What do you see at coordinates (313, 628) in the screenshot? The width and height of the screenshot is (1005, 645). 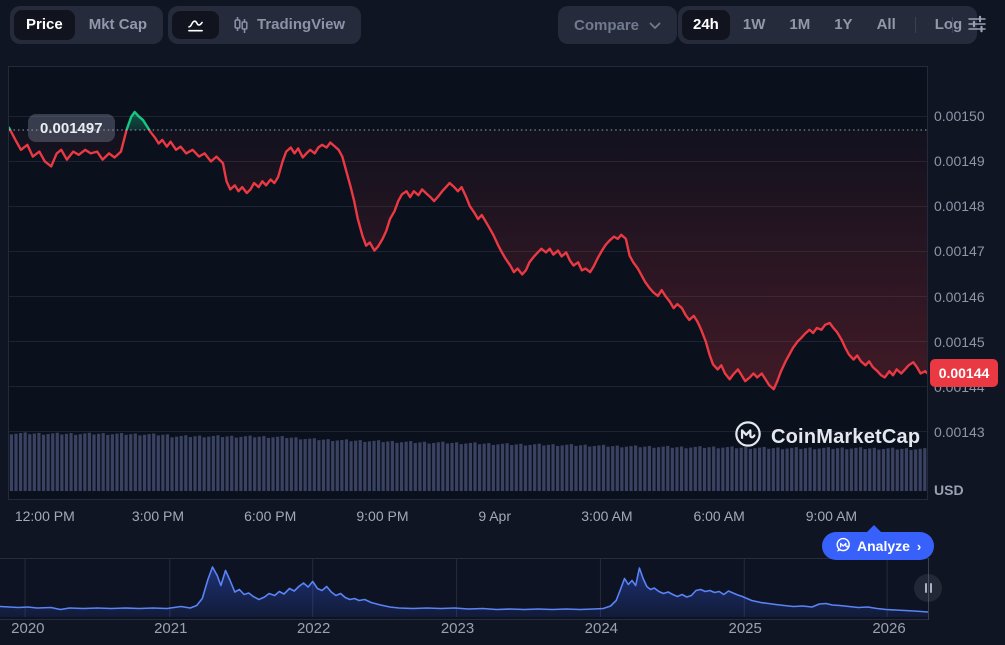 I see `year-axis-label: 2022` at bounding box center [313, 628].